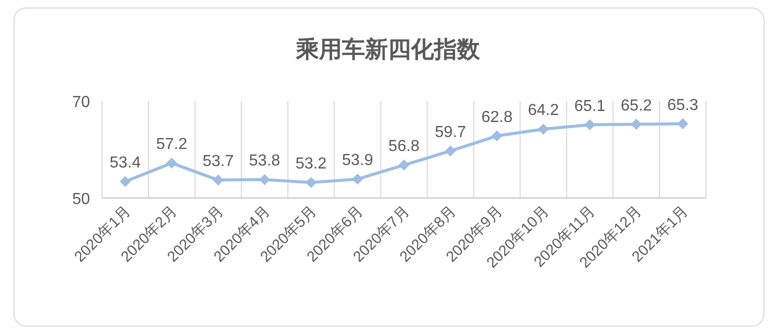 This screenshot has height=336, width=778. Describe the element at coordinates (682, 105) in the screenshot. I see `data-label: 65.3` at that location.